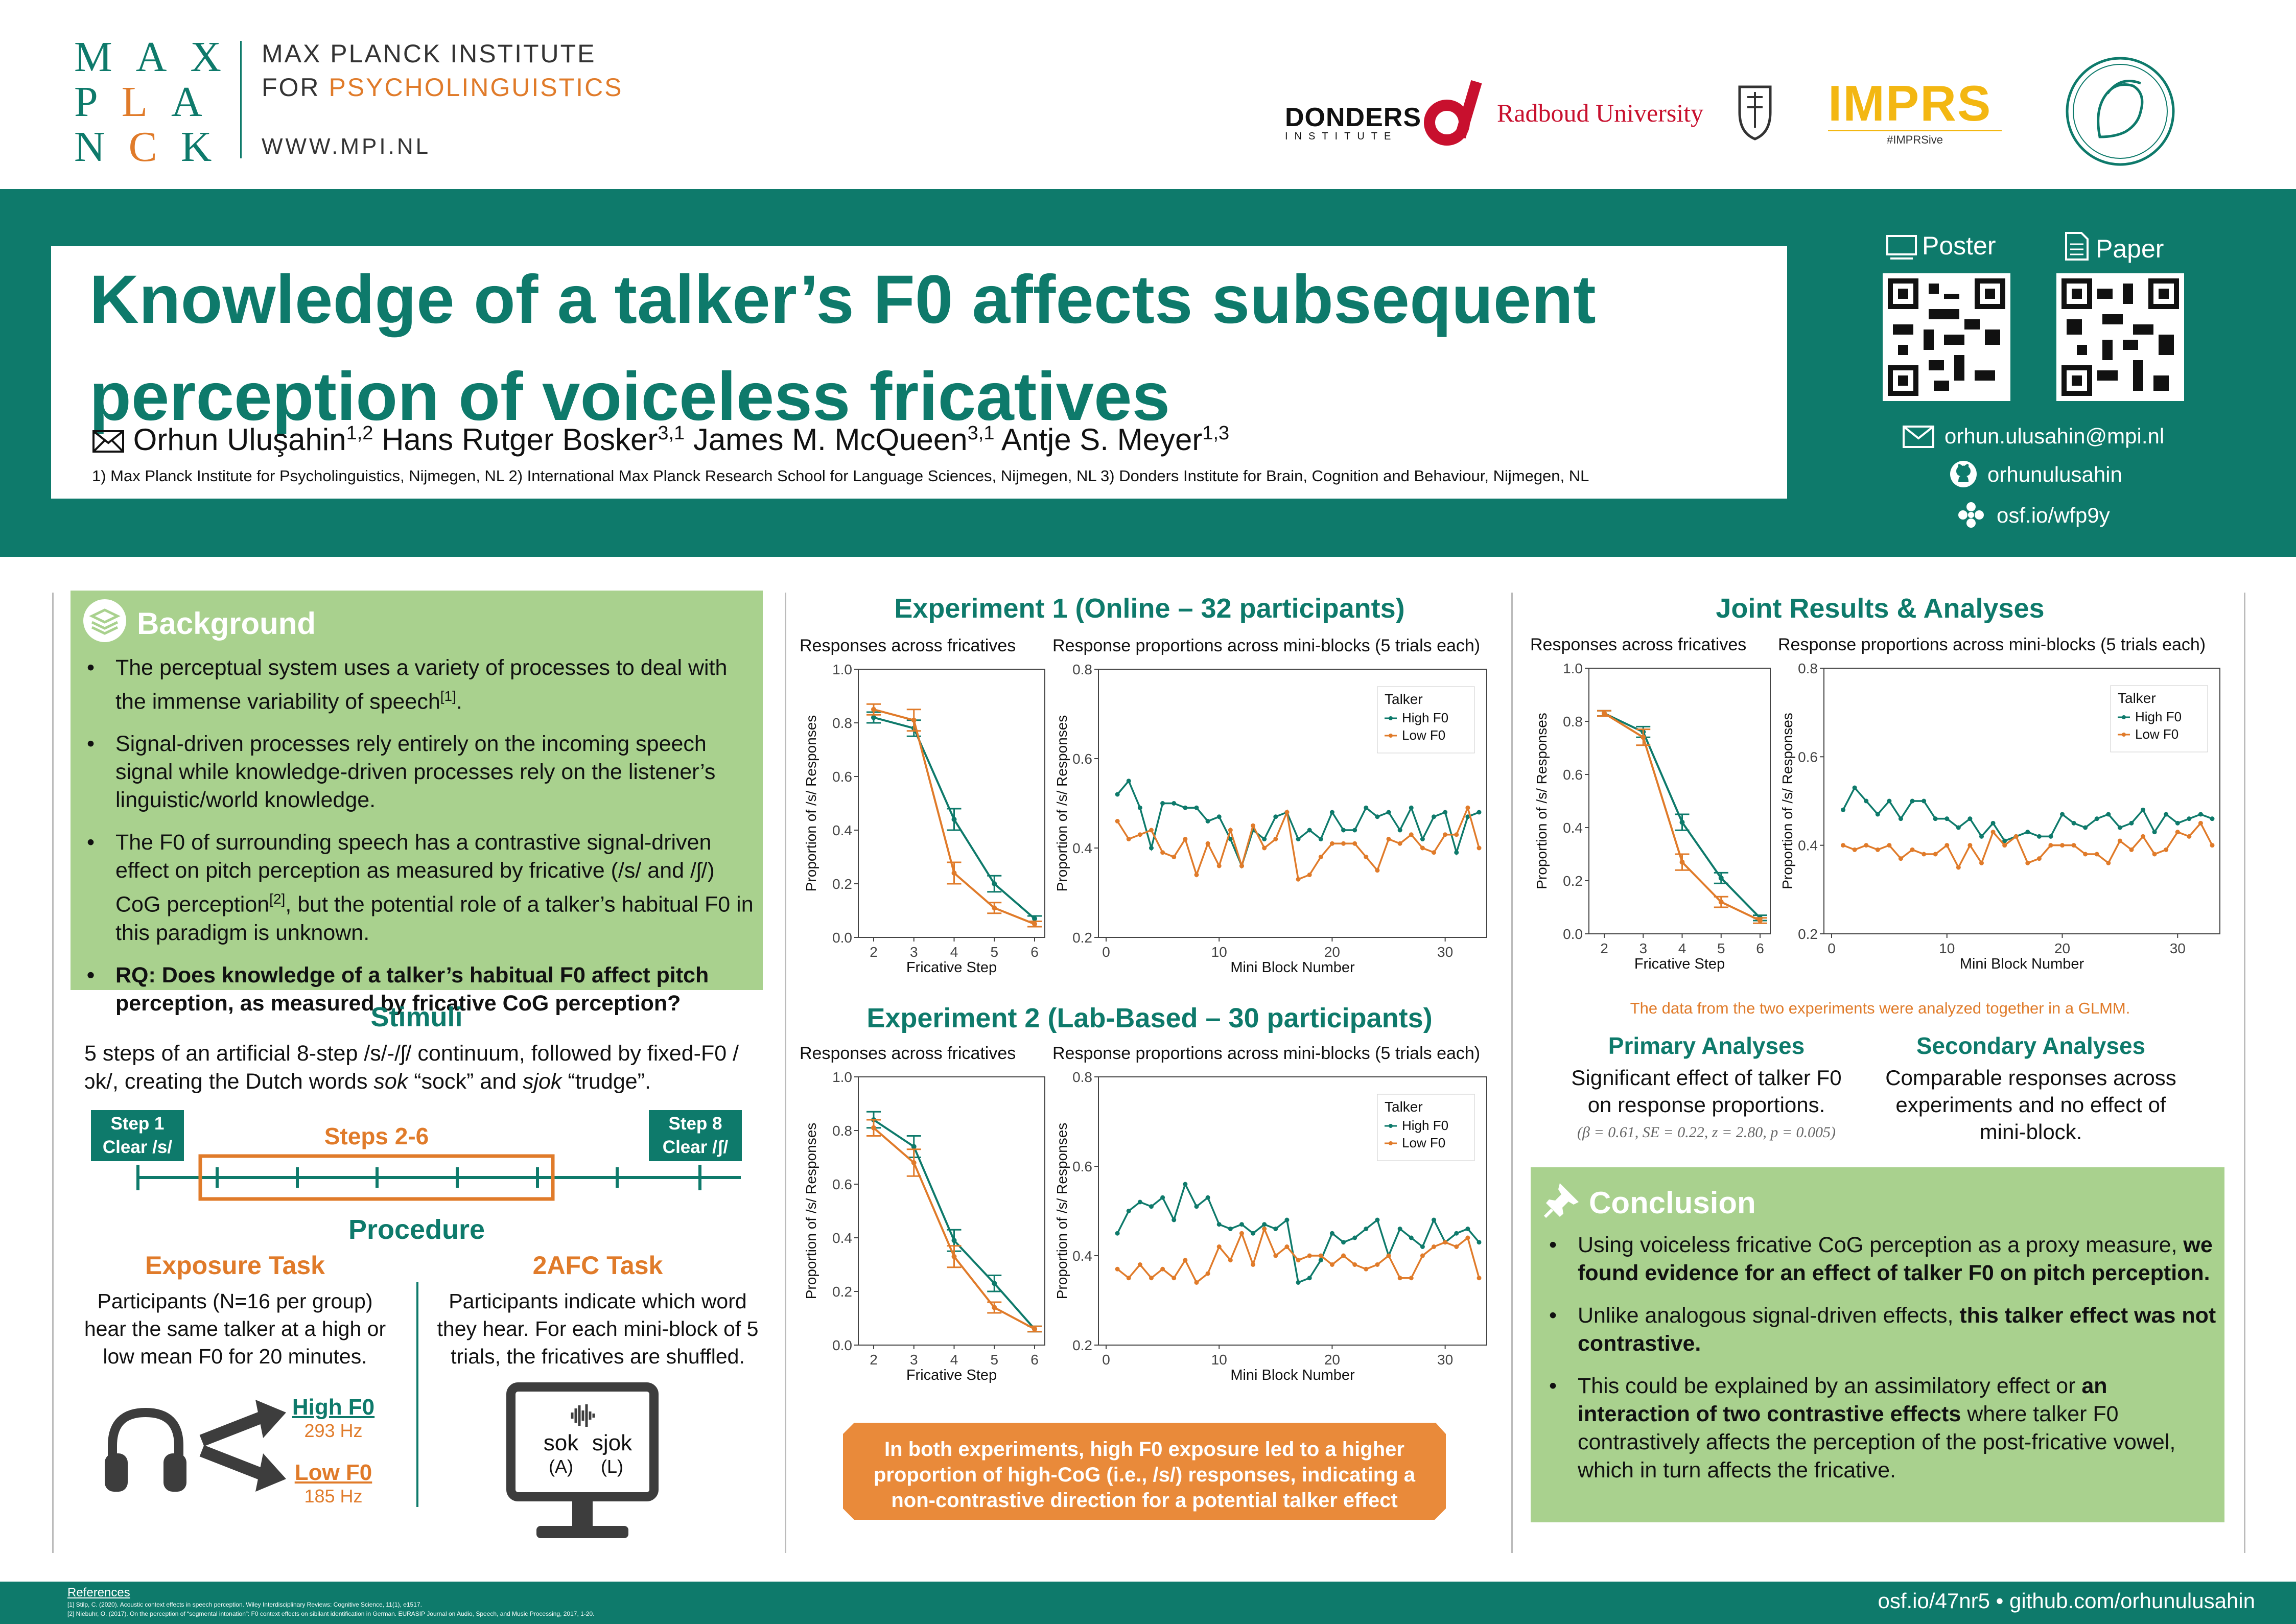 The height and width of the screenshot is (1624, 2296). Describe the element at coordinates (1425, 1125) in the screenshot. I see `legend-label: High F0` at that location.